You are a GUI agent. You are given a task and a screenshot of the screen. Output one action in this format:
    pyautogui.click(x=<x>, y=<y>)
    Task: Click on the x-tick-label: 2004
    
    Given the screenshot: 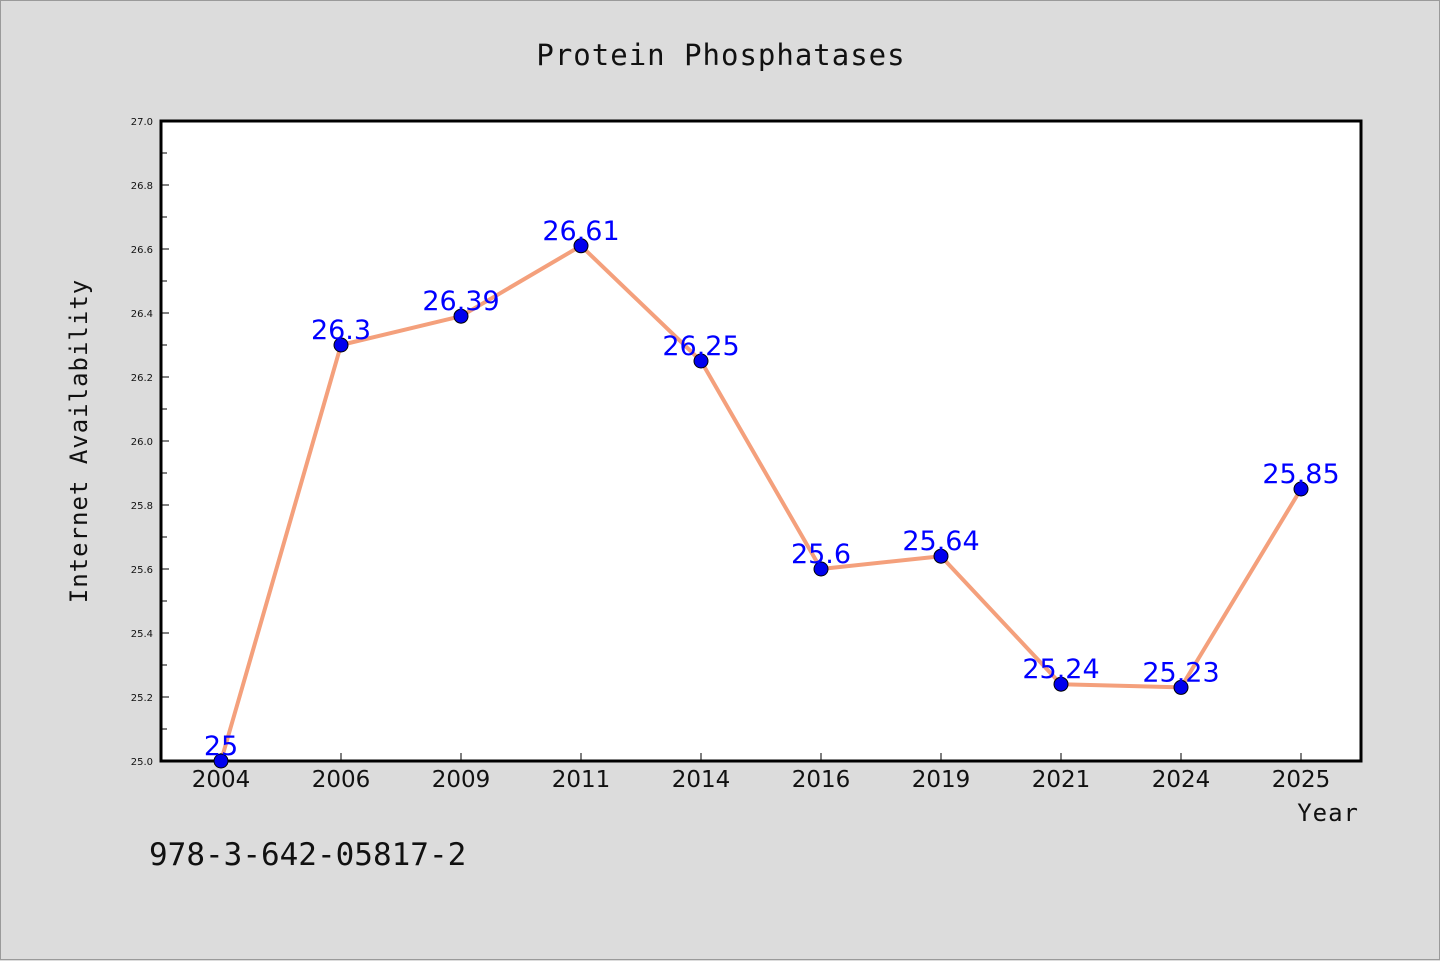 What is the action you would take?
    pyautogui.click(x=221, y=780)
    